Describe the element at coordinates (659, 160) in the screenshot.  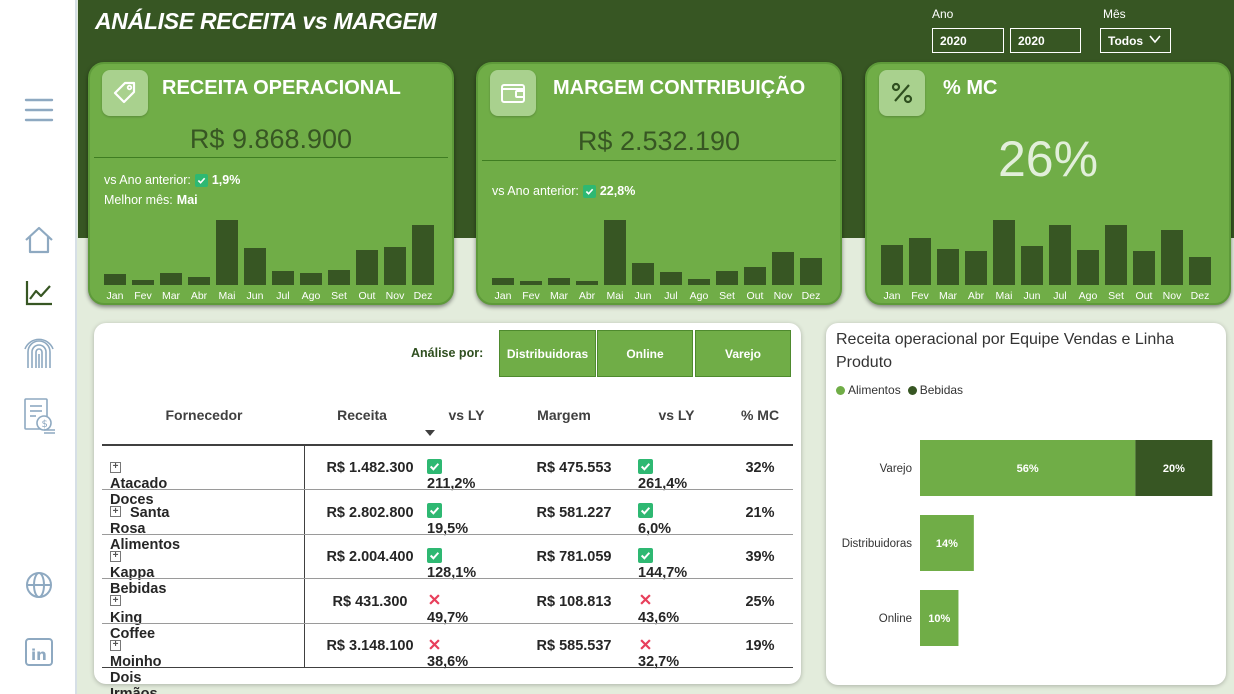
I see `kpi-divider` at that location.